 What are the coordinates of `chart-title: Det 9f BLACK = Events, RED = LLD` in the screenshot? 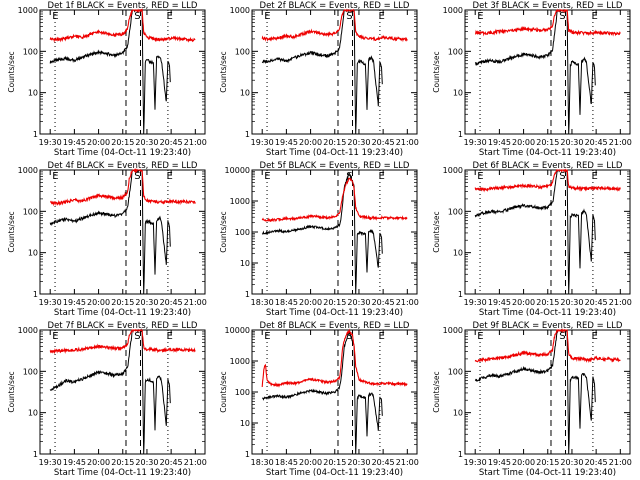 It's located at (548, 326).